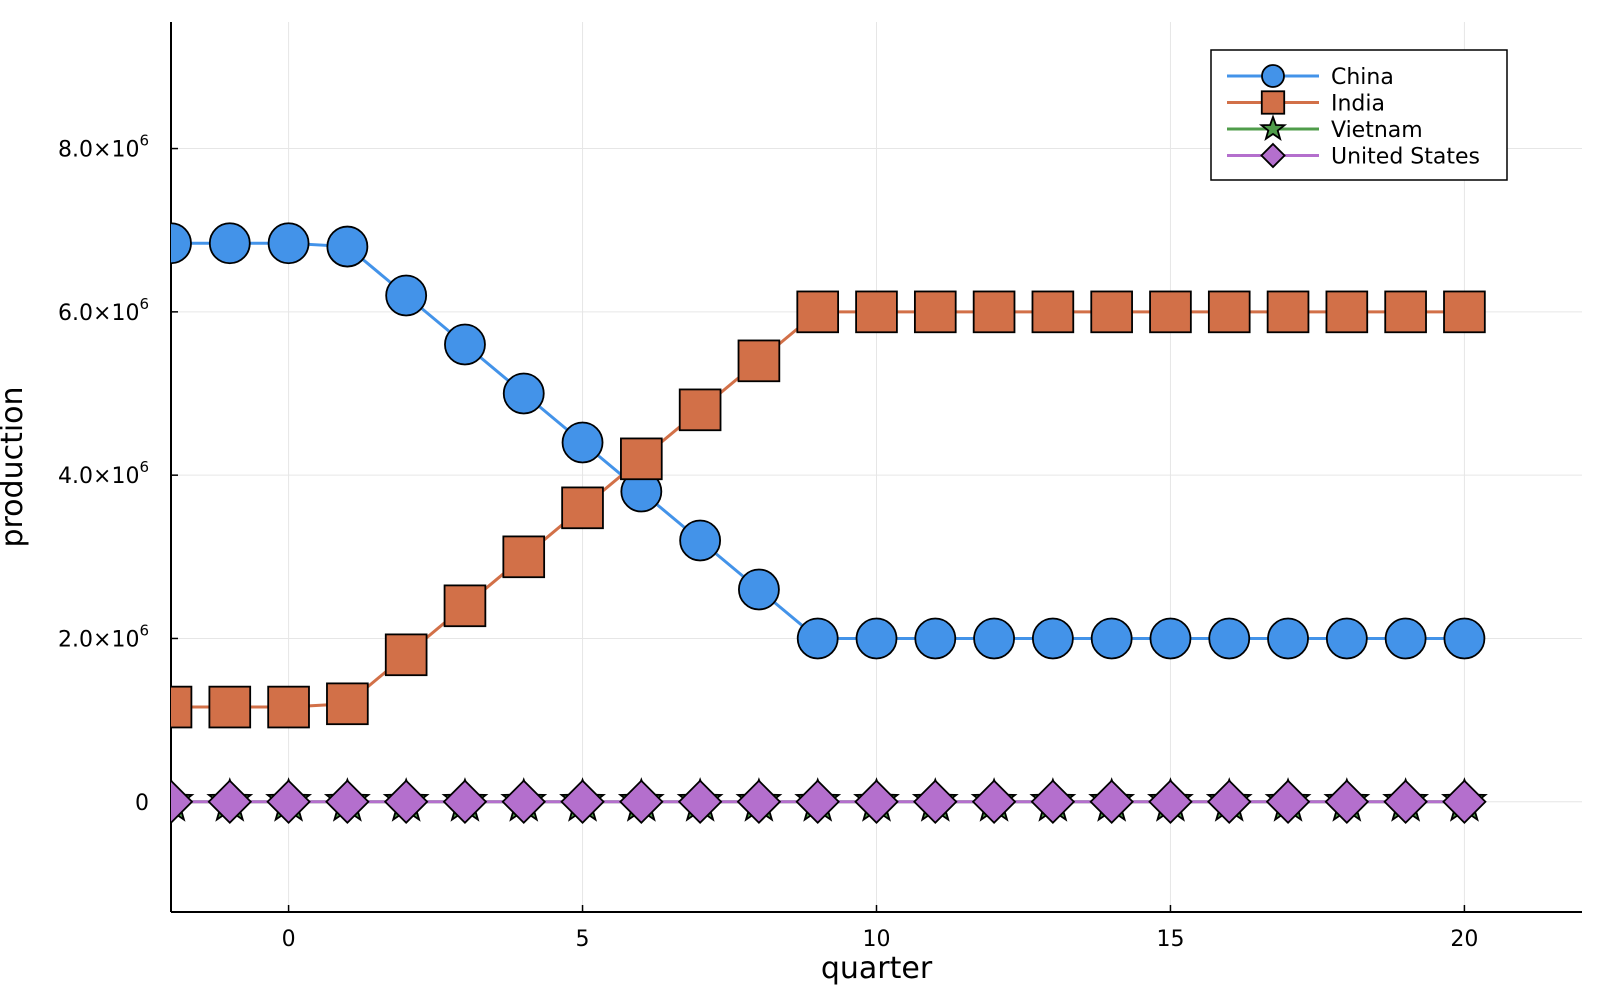 This screenshot has height=998, width=1598. I want to click on x-tick-label-4: 20, so click(1464, 939).